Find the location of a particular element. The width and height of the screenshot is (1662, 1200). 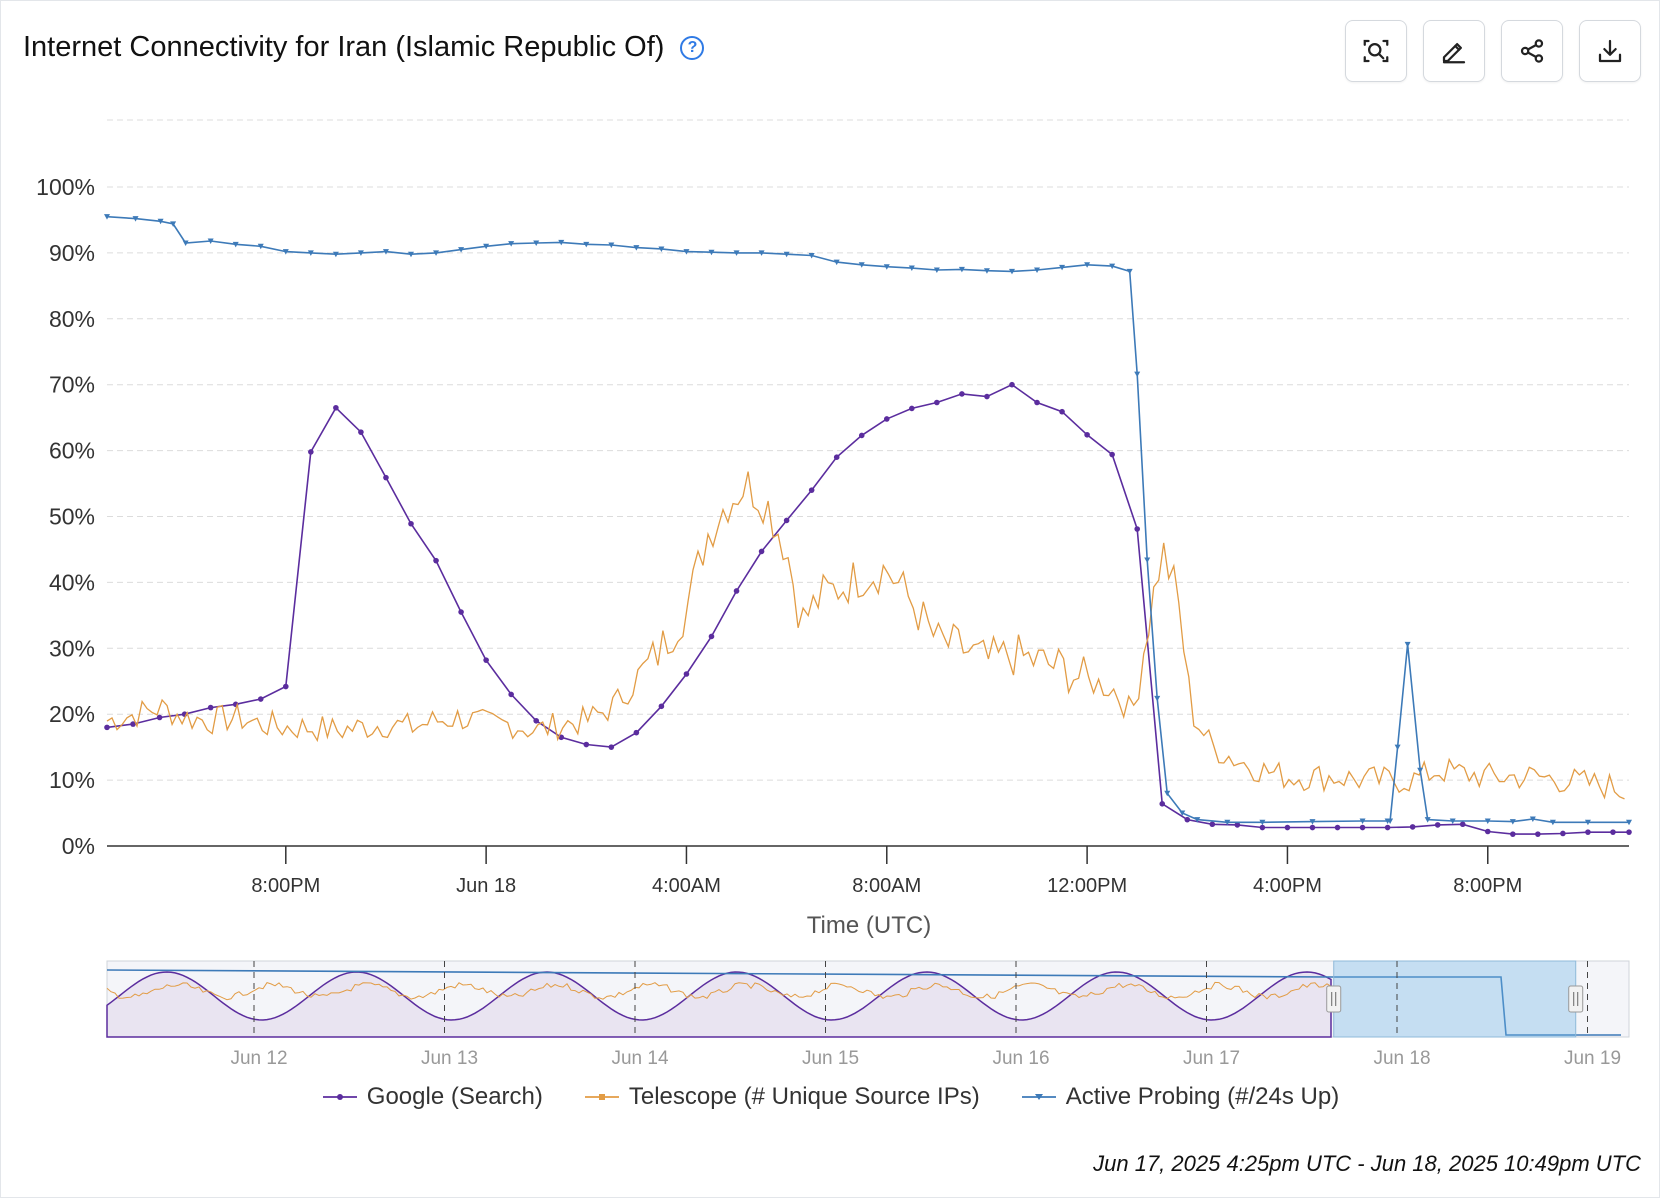

zoom-search-icon is located at coordinates (1376, 51).